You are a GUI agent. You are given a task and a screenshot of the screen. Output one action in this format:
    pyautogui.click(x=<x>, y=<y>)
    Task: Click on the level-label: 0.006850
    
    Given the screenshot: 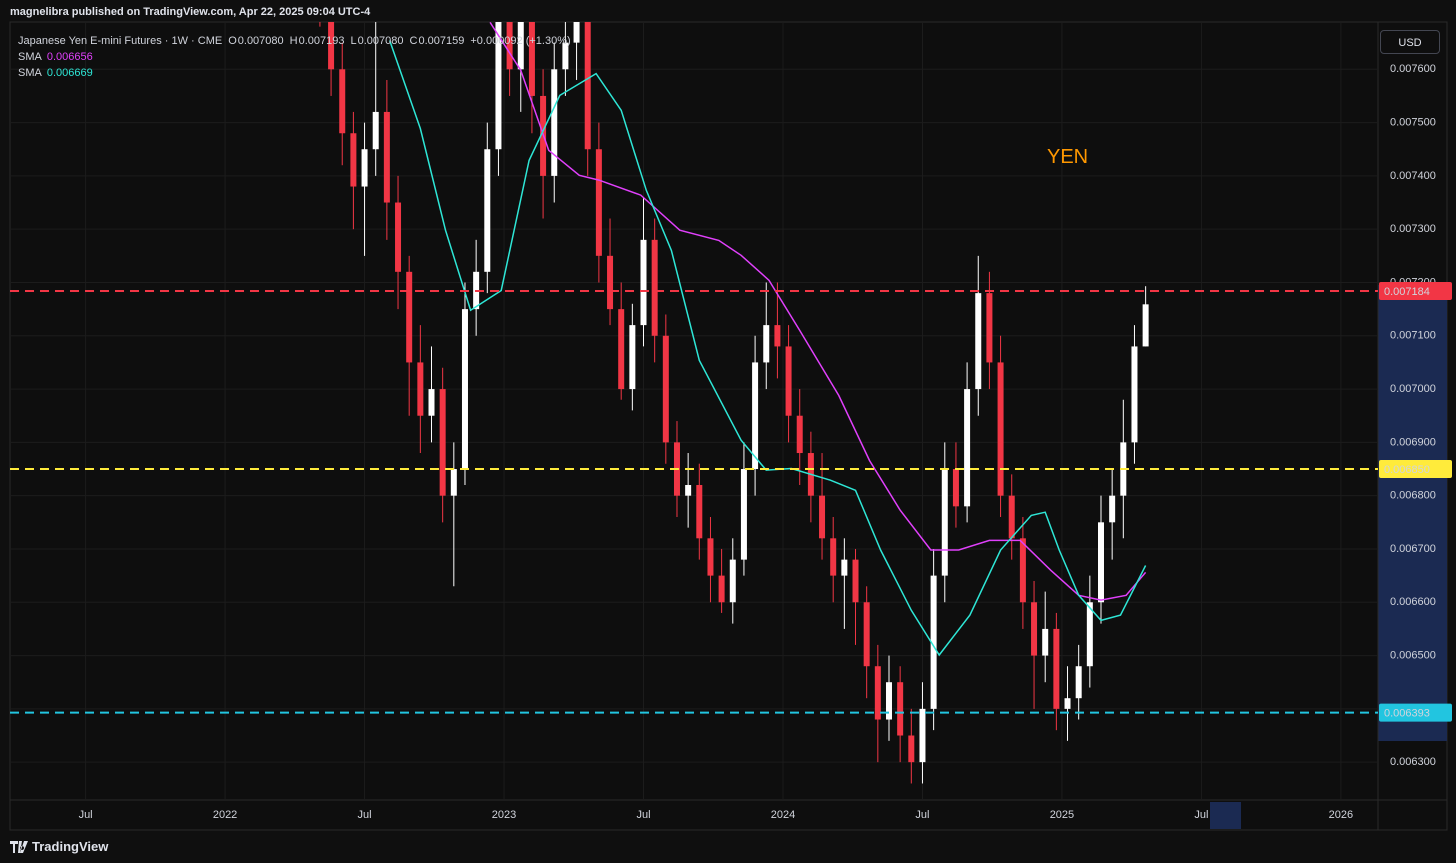 What is the action you would take?
    pyautogui.click(x=1407, y=470)
    